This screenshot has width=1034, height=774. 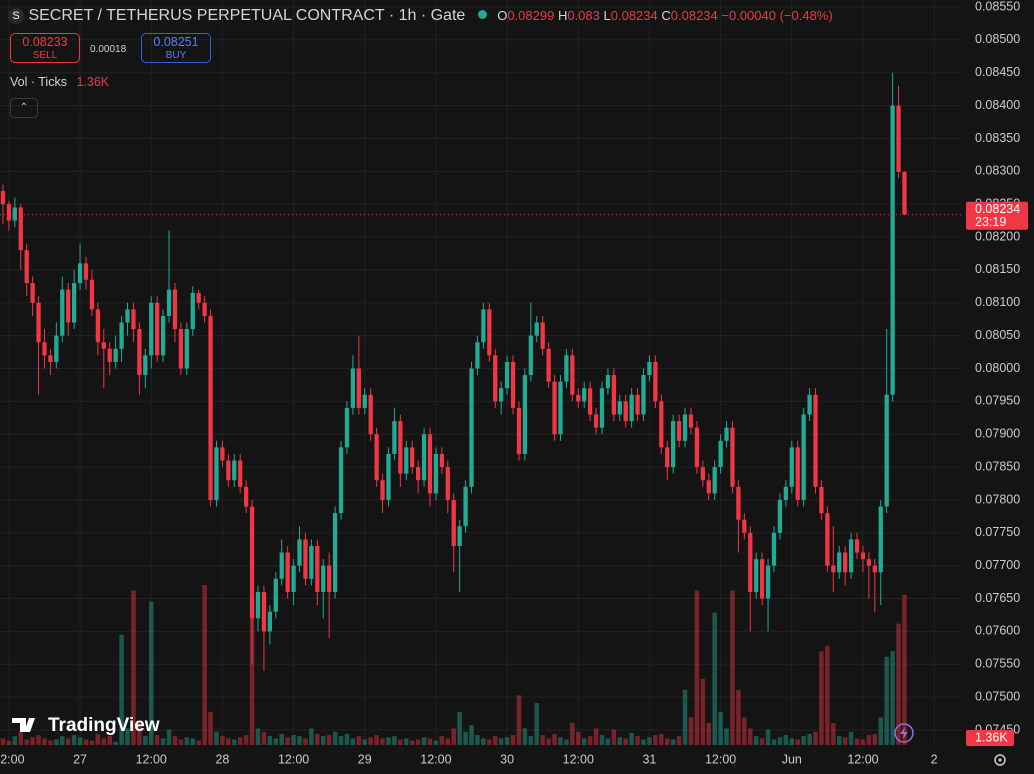 What do you see at coordinates (45, 42) in the screenshot?
I see `sell-price: 0.08233` at bounding box center [45, 42].